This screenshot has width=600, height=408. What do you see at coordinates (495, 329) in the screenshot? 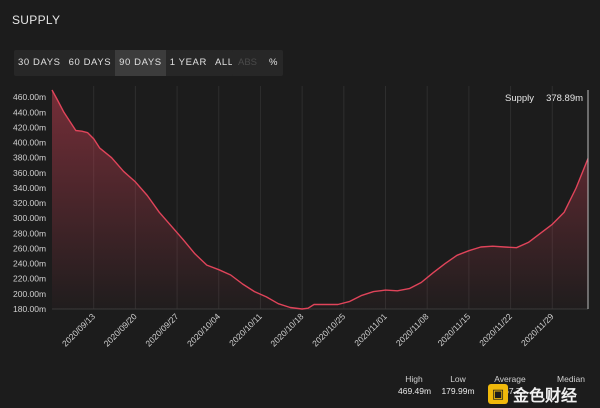
I see `x-tick-label: 2020/11/22` at bounding box center [495, 329].